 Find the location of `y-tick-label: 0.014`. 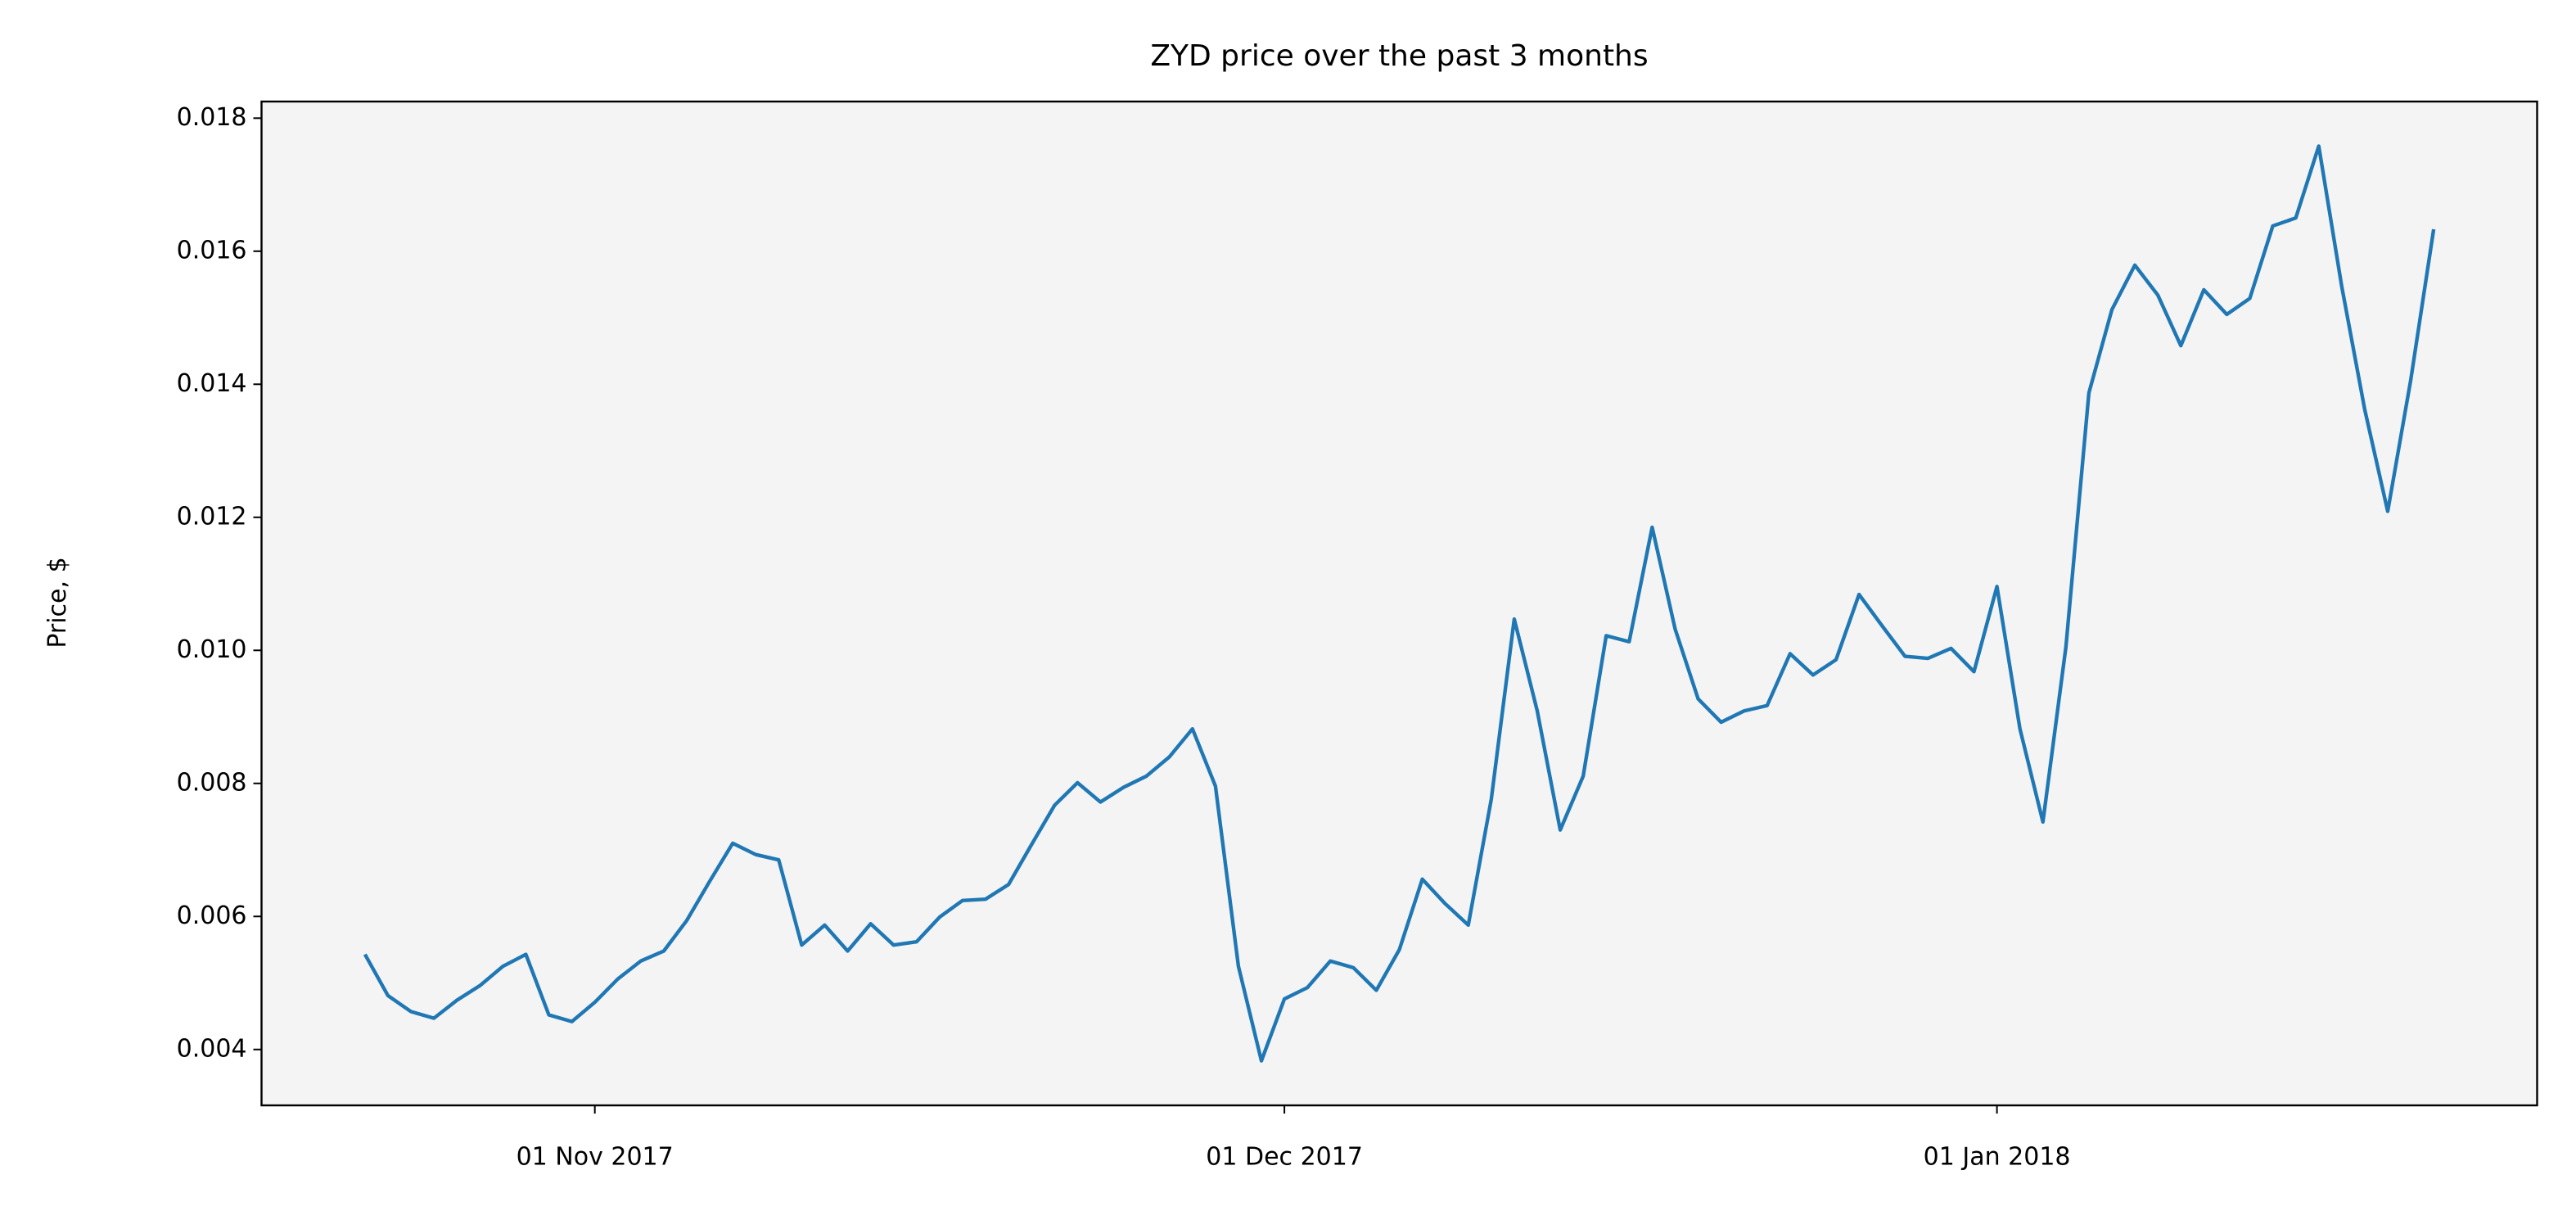

y-tick-label: 0.014 is located at coordinates (212, 383).